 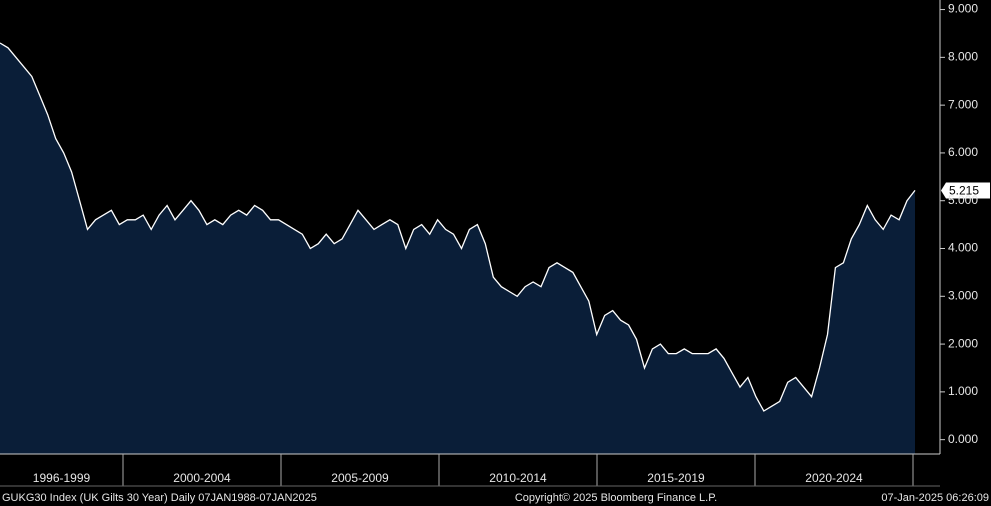 I want to click on x-tick-label: 1996-1999, so click(x=62, y=478).